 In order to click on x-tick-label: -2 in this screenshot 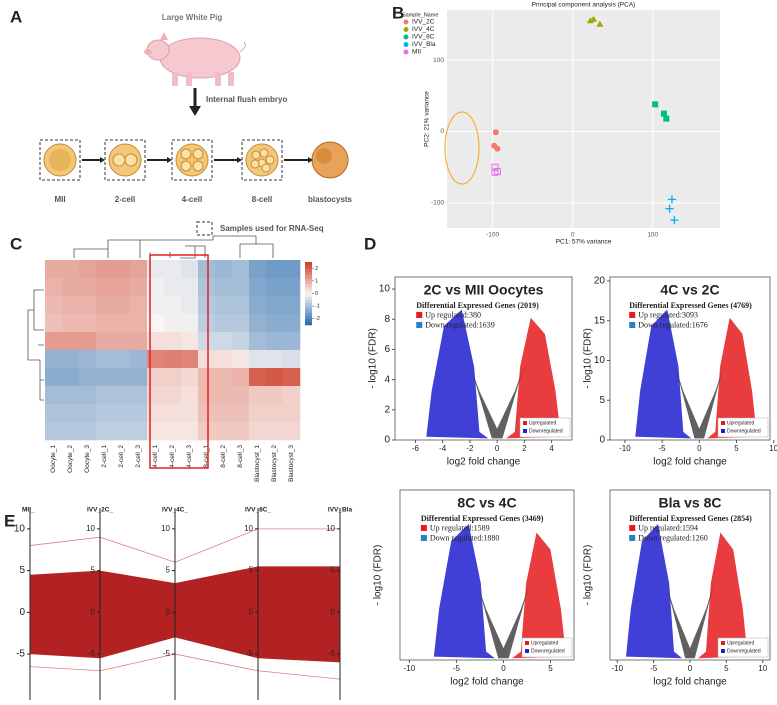, I will do `click(470, 448)`.